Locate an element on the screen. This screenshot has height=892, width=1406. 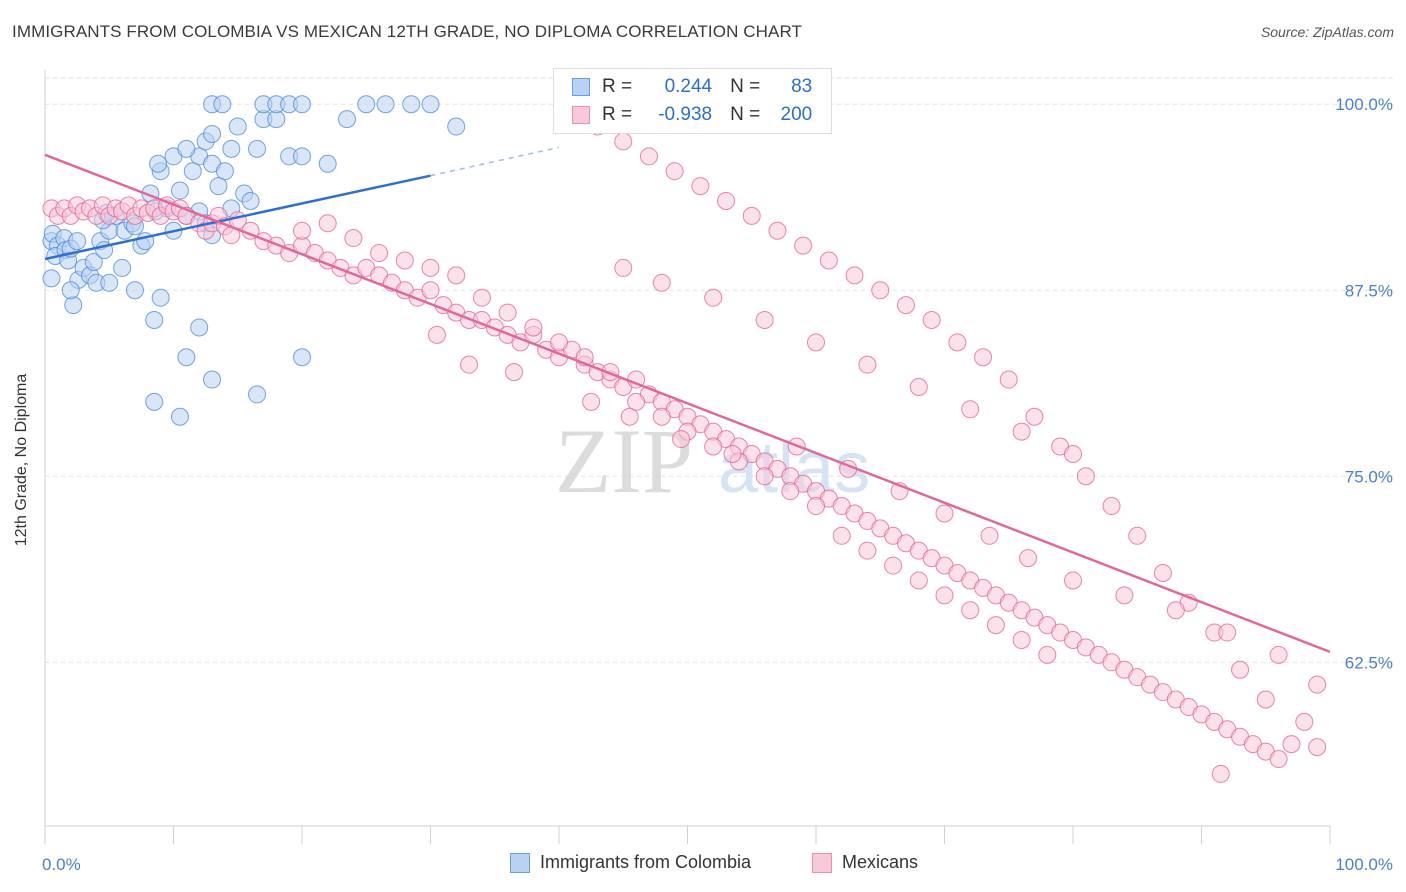
legend-item-colombia: Immigrants from Colombia is located at coordinates (630, 862).